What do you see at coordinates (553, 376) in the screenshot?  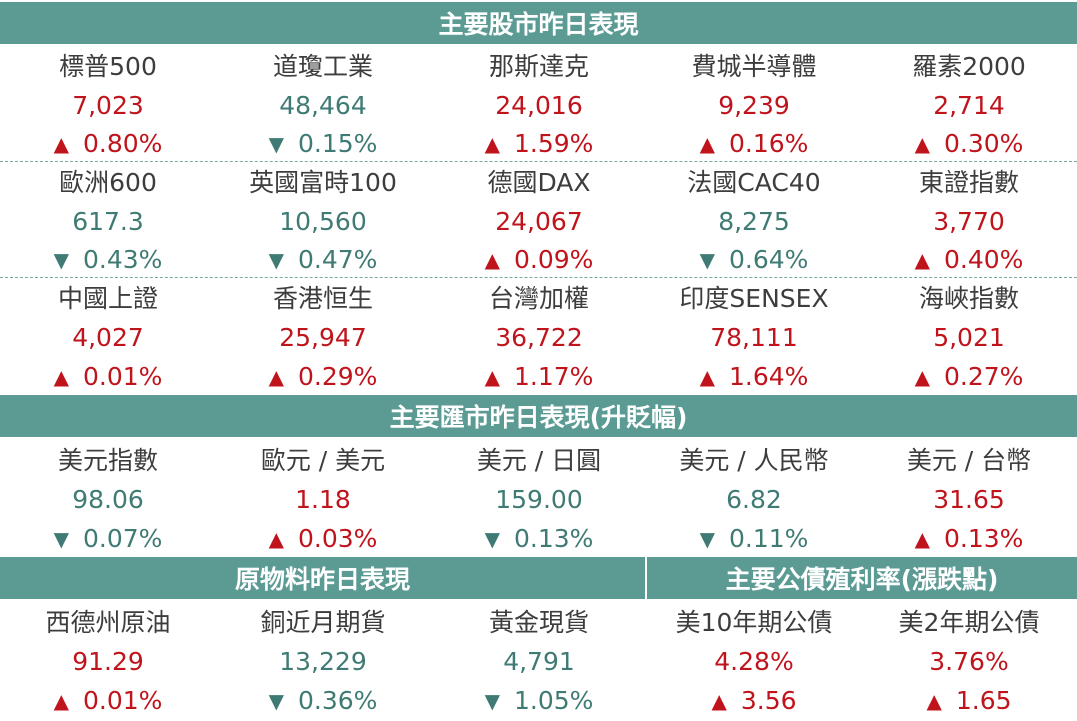 I see `quote-change-text: 1.17%` at bounding box center [553, 376].